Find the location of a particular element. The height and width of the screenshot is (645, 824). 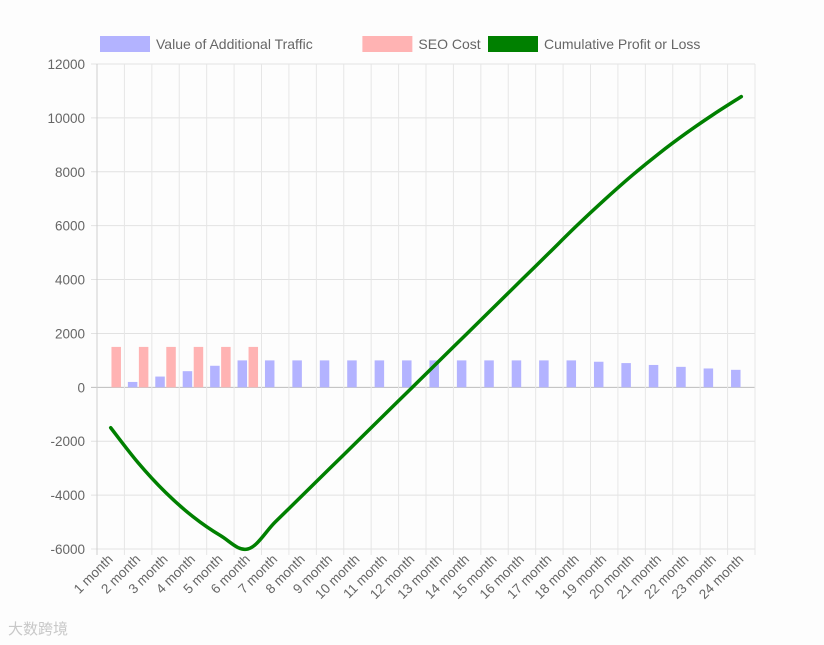

y-tick-label: 2000 is located at coordinates (70, 333).